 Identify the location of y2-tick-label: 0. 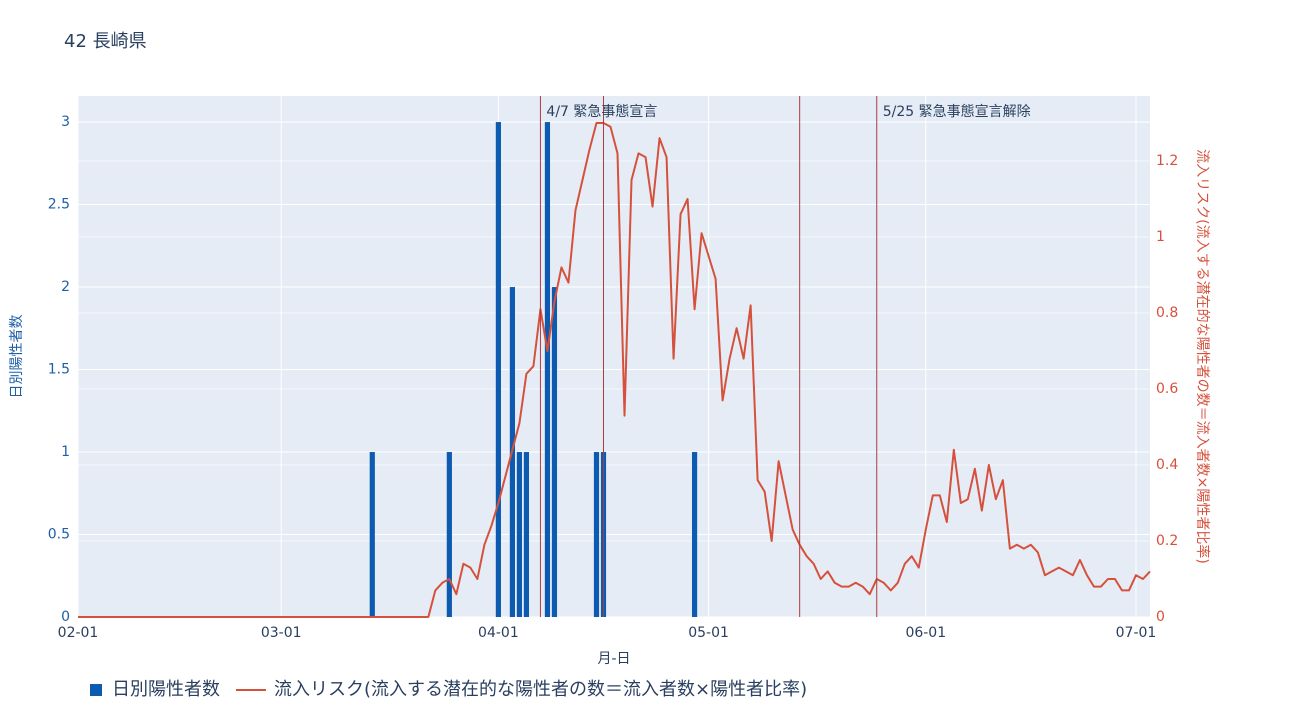
(1160, 617).